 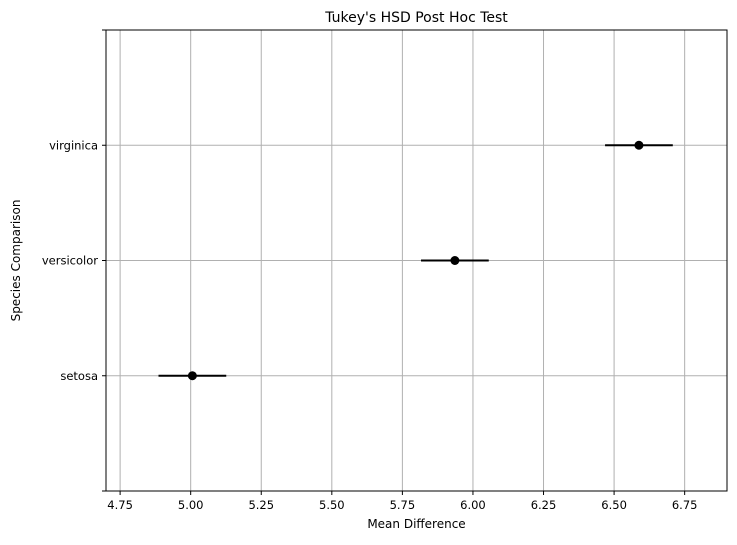 What do you see at coordinates (191, 505) in the screenshot?
I see `x-tick-label: 5.00` at bounding box center [191, 505].